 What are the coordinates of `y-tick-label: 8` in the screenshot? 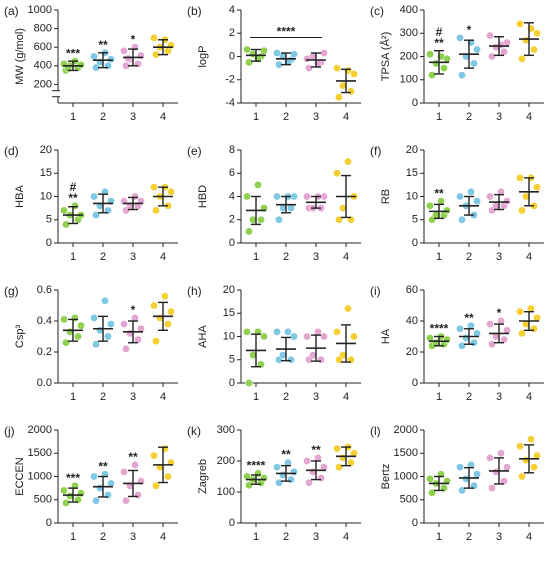 It's located at (232, 150).